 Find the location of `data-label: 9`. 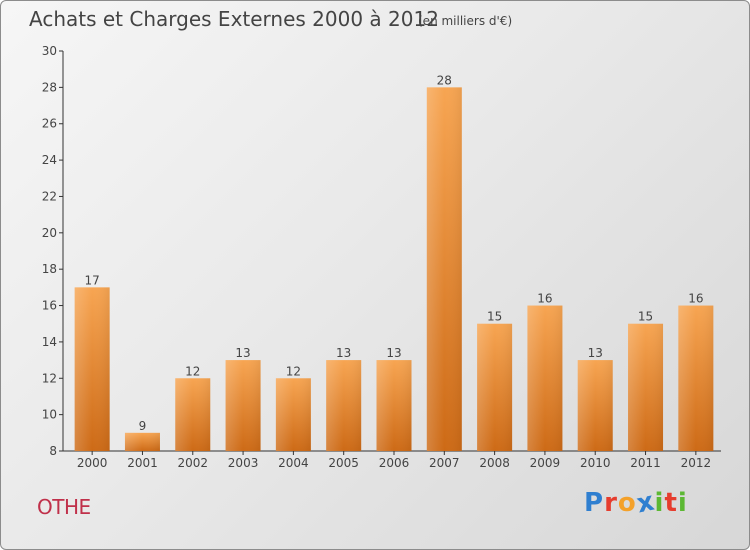

data-label: 9 is located at coordinates (143, 426).